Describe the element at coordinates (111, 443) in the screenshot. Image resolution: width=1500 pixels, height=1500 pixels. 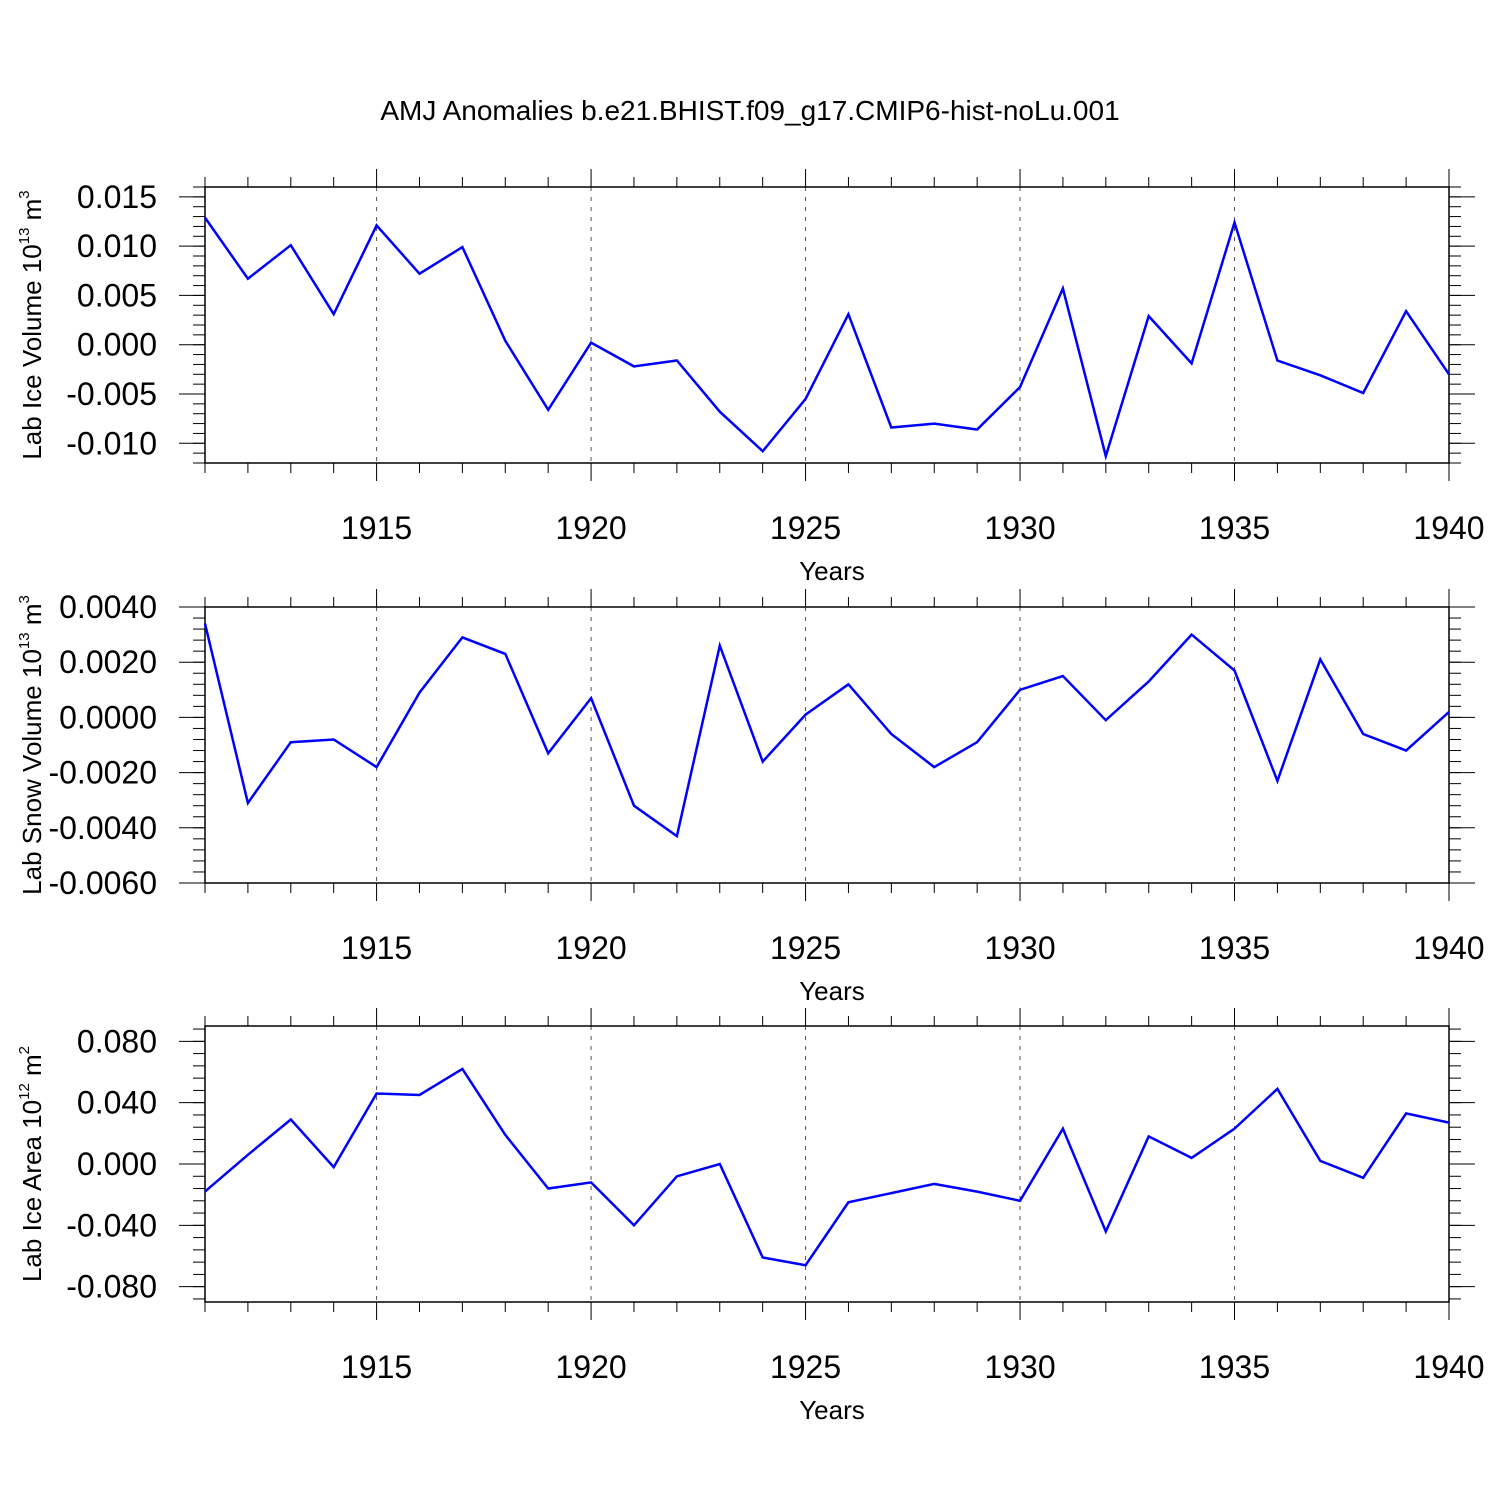
I see `y-tick-label: -0.010` at that location.